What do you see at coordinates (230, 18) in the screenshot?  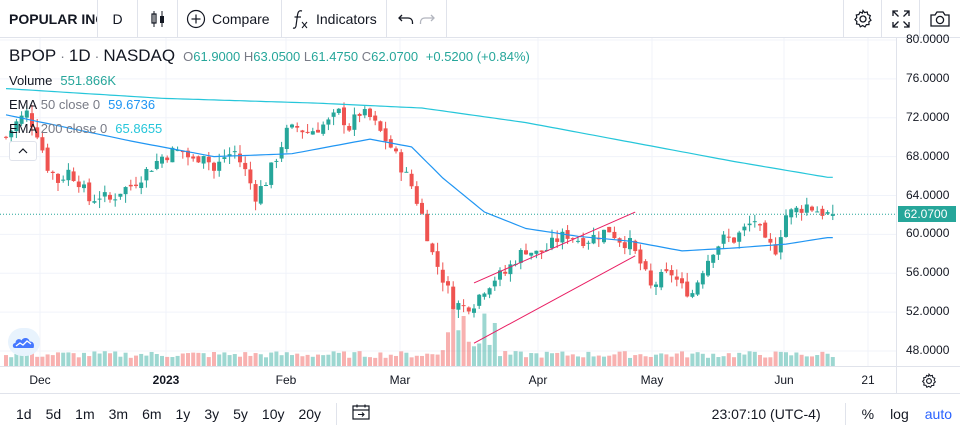 I see `compare-button: Compare` at bounding box center [230, 18].